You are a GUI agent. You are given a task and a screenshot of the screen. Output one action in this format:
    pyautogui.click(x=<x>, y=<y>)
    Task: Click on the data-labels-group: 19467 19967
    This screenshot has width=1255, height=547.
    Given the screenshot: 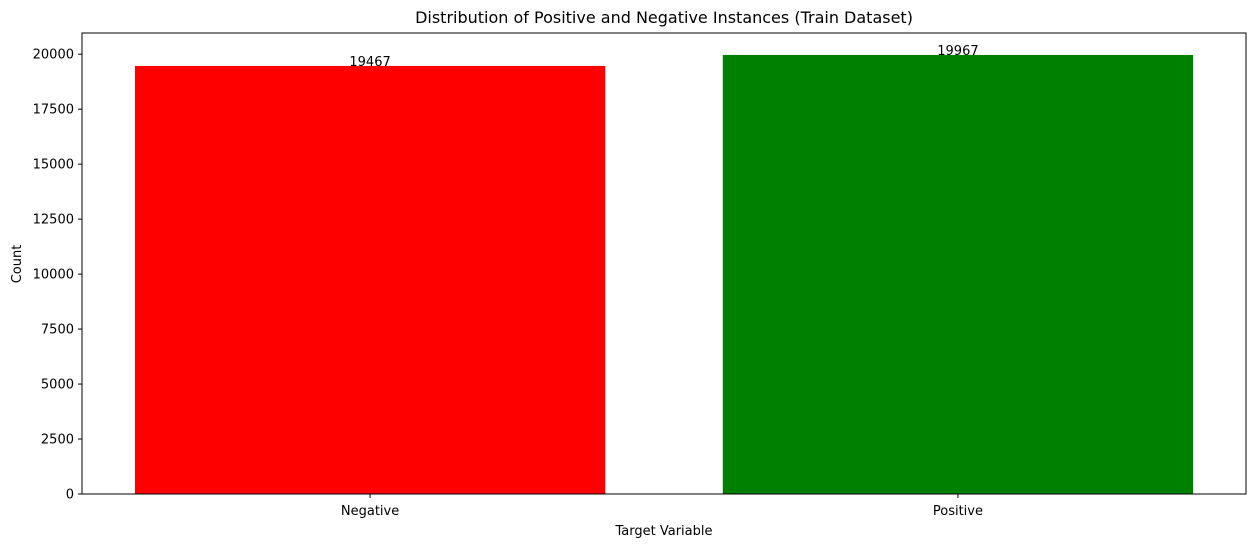 What is the action you would take?
    pyautogui.click(x=663, y=57)
    